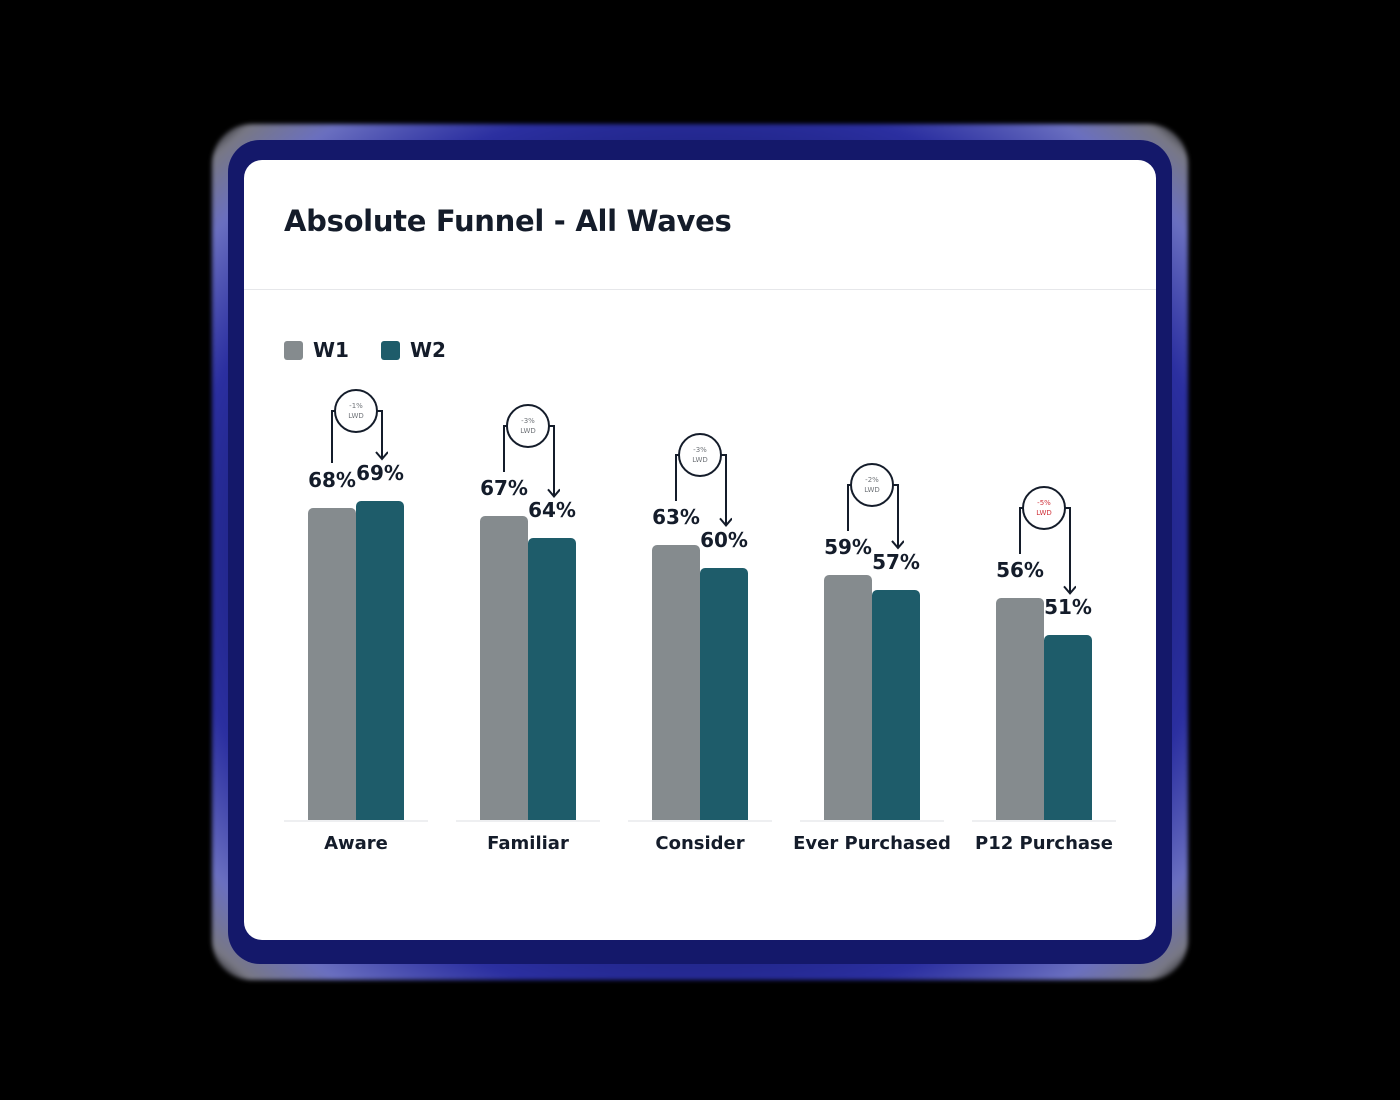 The height and width of the screenshot is (1100, 1400). What do you see at coordinates (552, 509) in the screenshot?
I see `value-label-w2: 64%` at bounding box center [552, 509].